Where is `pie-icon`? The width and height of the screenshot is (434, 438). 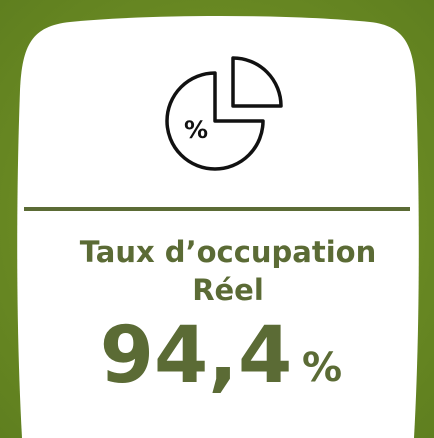 pie-icon is located at coordinates (224, 113).